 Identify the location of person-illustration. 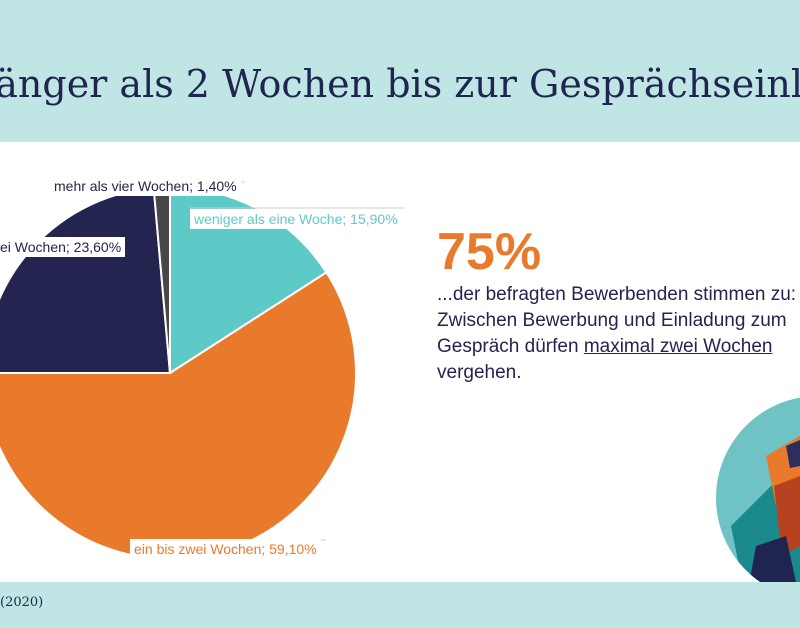
(758, 498).